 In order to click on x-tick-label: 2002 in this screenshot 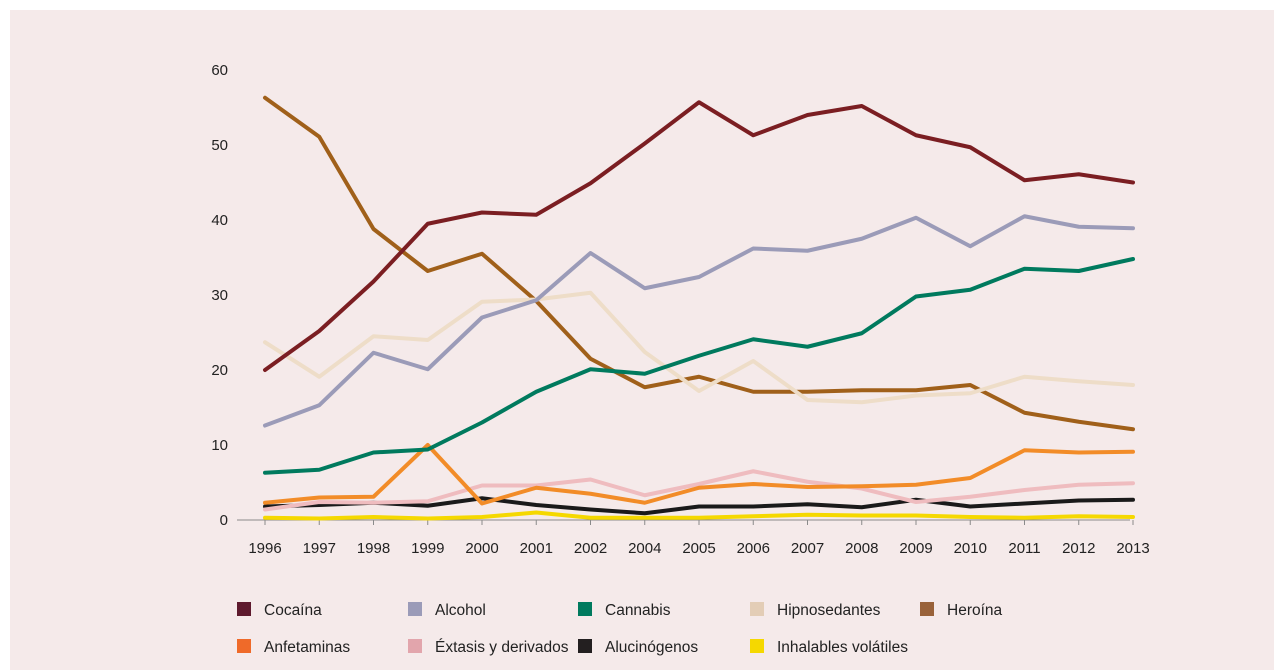, I will do `click(590, 548)`.